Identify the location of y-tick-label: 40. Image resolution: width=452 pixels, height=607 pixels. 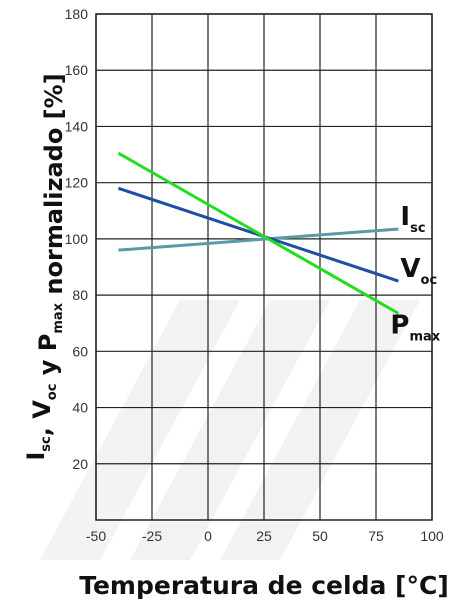
(80, 408).